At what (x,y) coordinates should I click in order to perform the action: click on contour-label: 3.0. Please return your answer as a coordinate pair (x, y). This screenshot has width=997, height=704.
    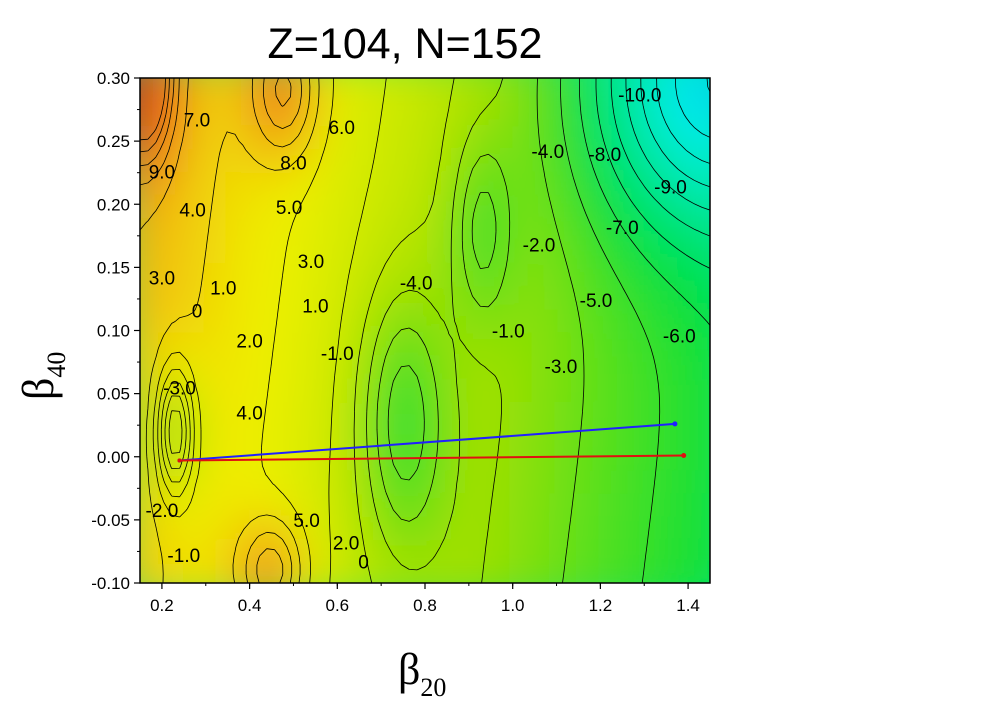
    Looking at the image, I should click on (311, 262).